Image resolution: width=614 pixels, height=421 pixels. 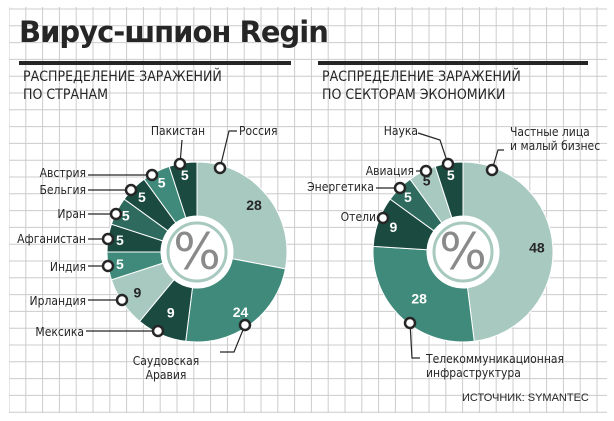 I want to click on slice-category-label: Авиация, so click(x=390, y=171).